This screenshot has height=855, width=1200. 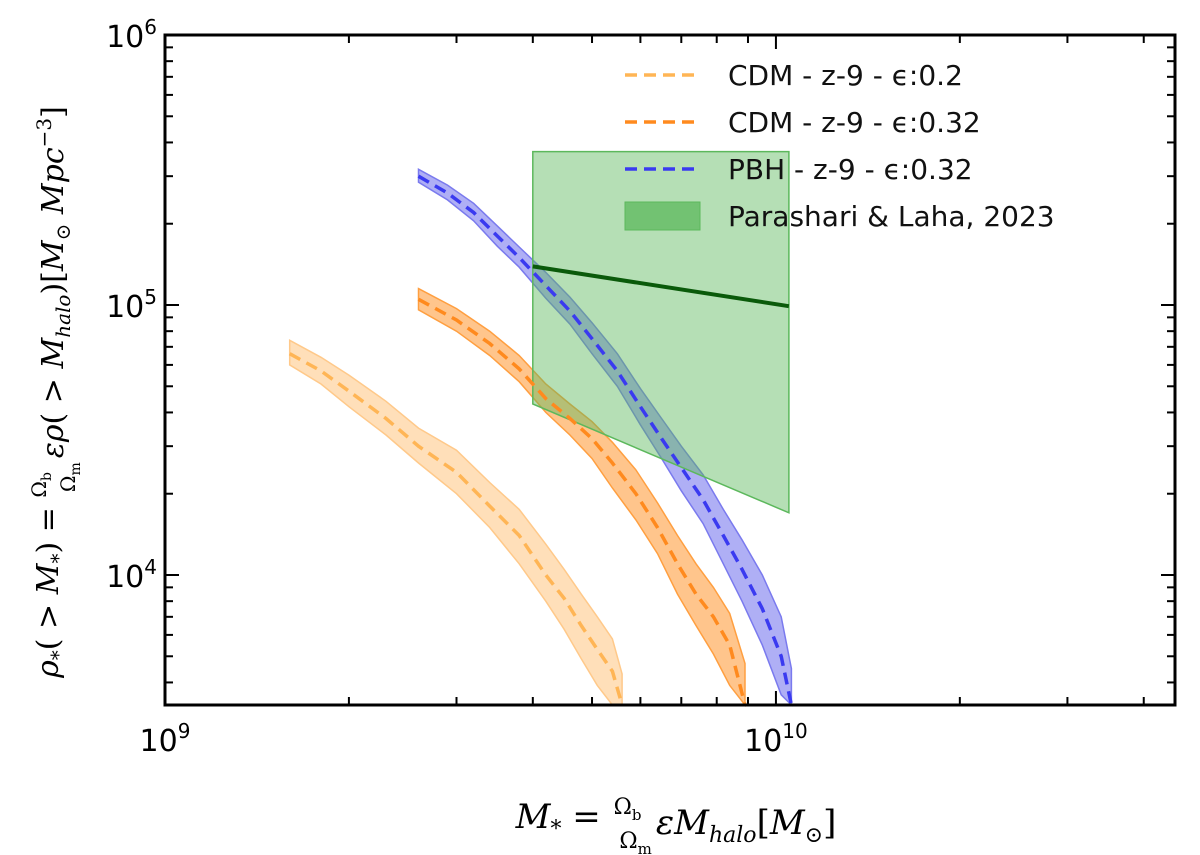 I want to click on legend-label-observational: Parashari & Laha, 2023, so click(x=891, y=216).